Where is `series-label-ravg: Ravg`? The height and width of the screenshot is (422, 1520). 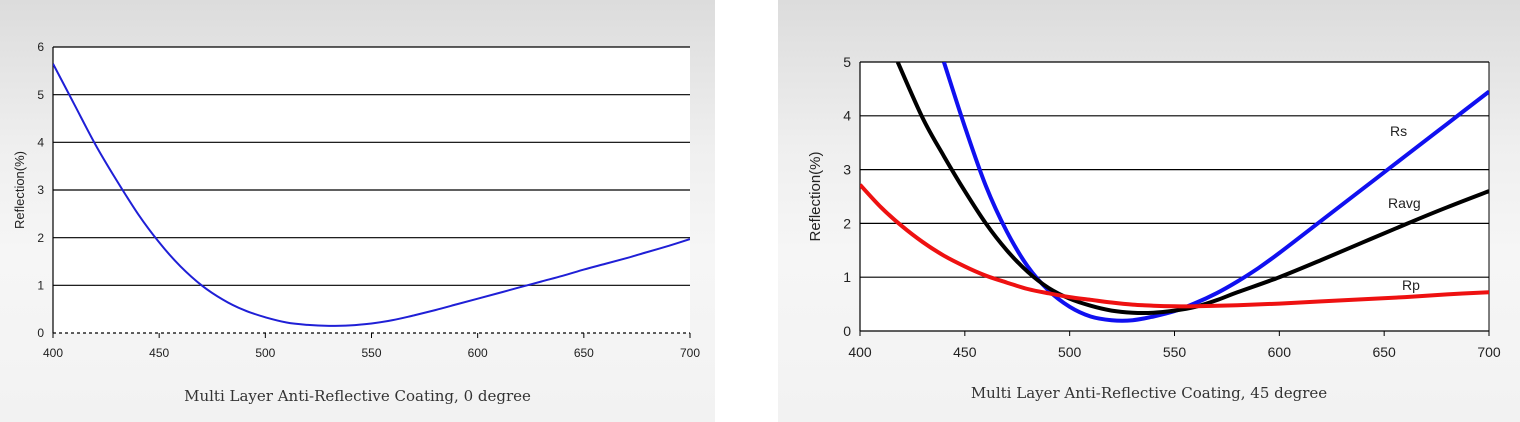 series-label-ravg: Ravg is located at coordinates (1404, 203).